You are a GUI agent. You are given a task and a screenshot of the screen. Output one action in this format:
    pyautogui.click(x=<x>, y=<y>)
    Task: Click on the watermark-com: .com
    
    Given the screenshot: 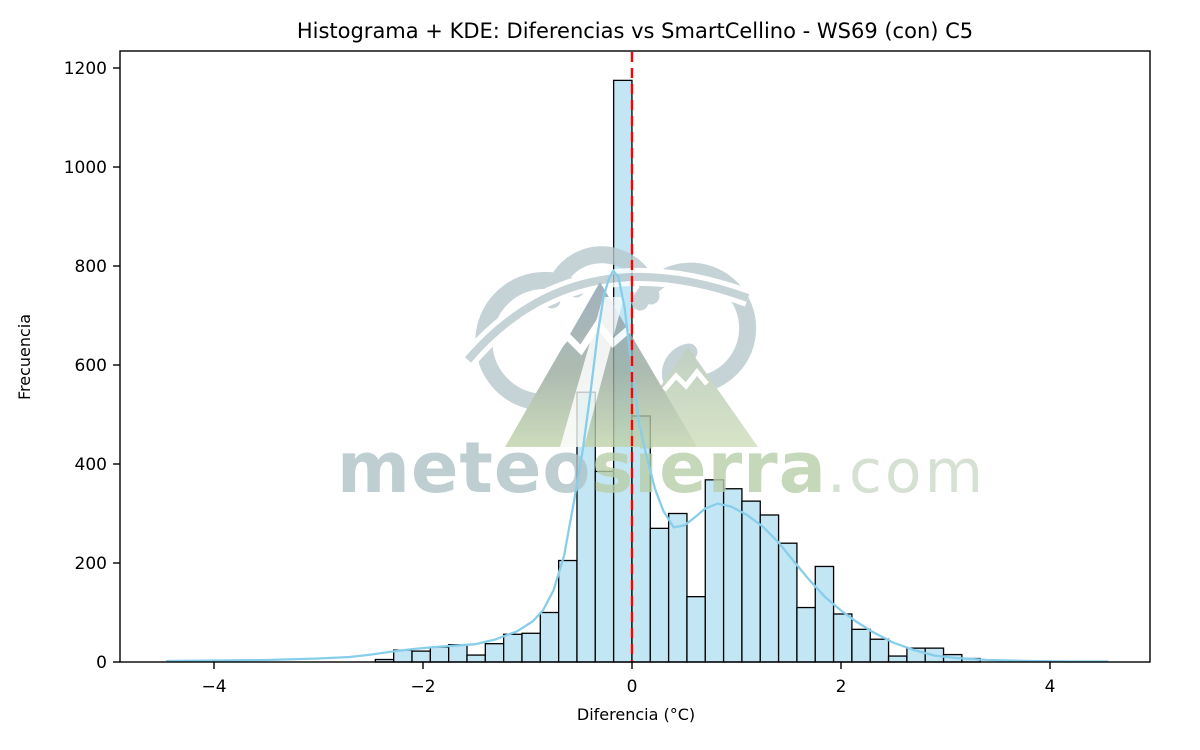 What is the action you would take?
    pyautogui.click(x=906, y=472)
    